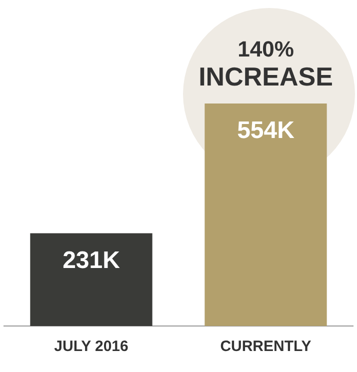  Describe the element at coordinates (91, 347) in the screenshot. I see `x-tick-label: JULY 2016` at that location.